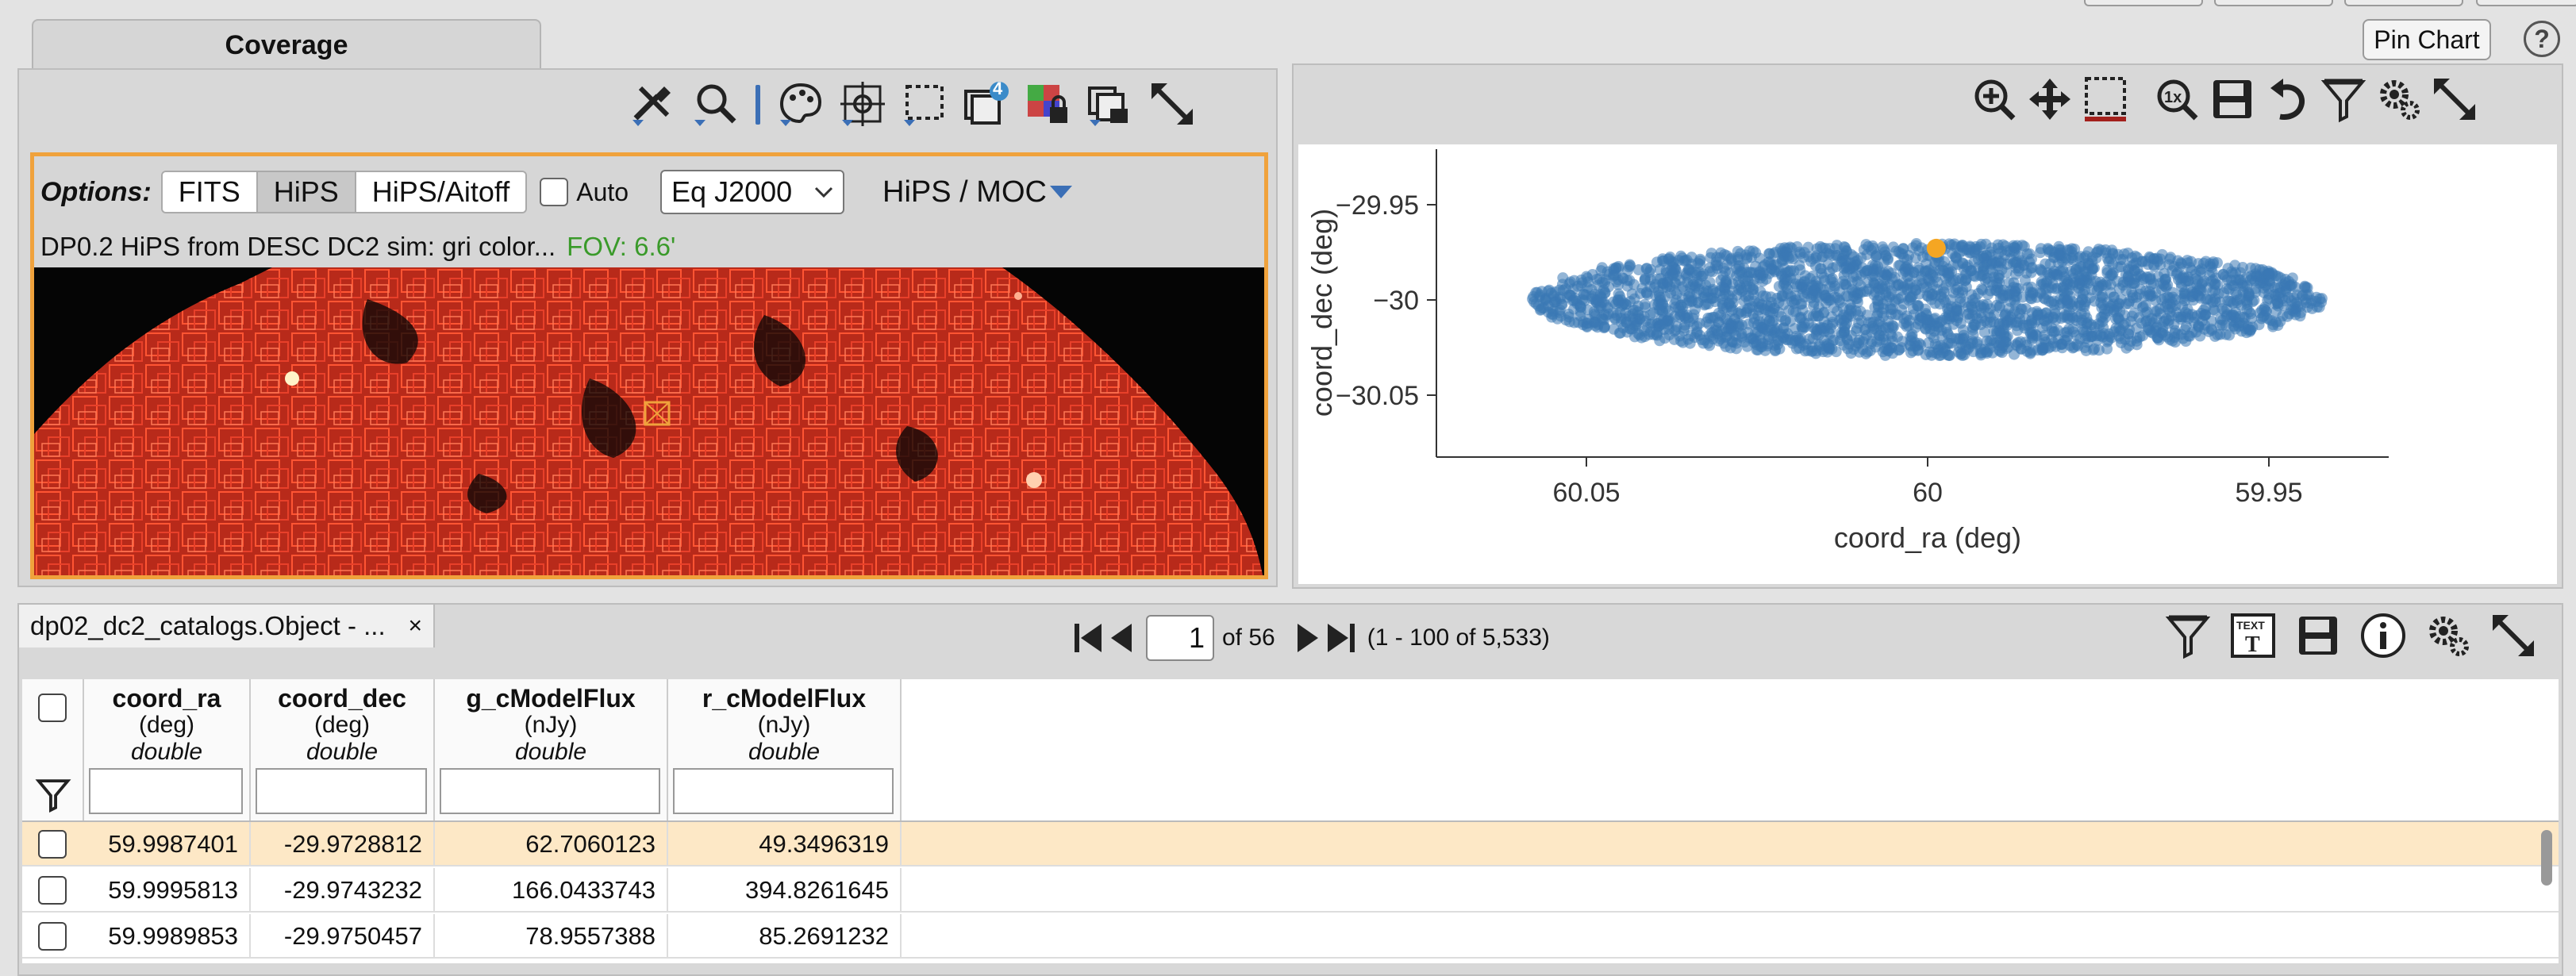  Describe the element at coordinates (752, 192) in the screenshot. I see `coord-system-select: Eq J2000` at that location.